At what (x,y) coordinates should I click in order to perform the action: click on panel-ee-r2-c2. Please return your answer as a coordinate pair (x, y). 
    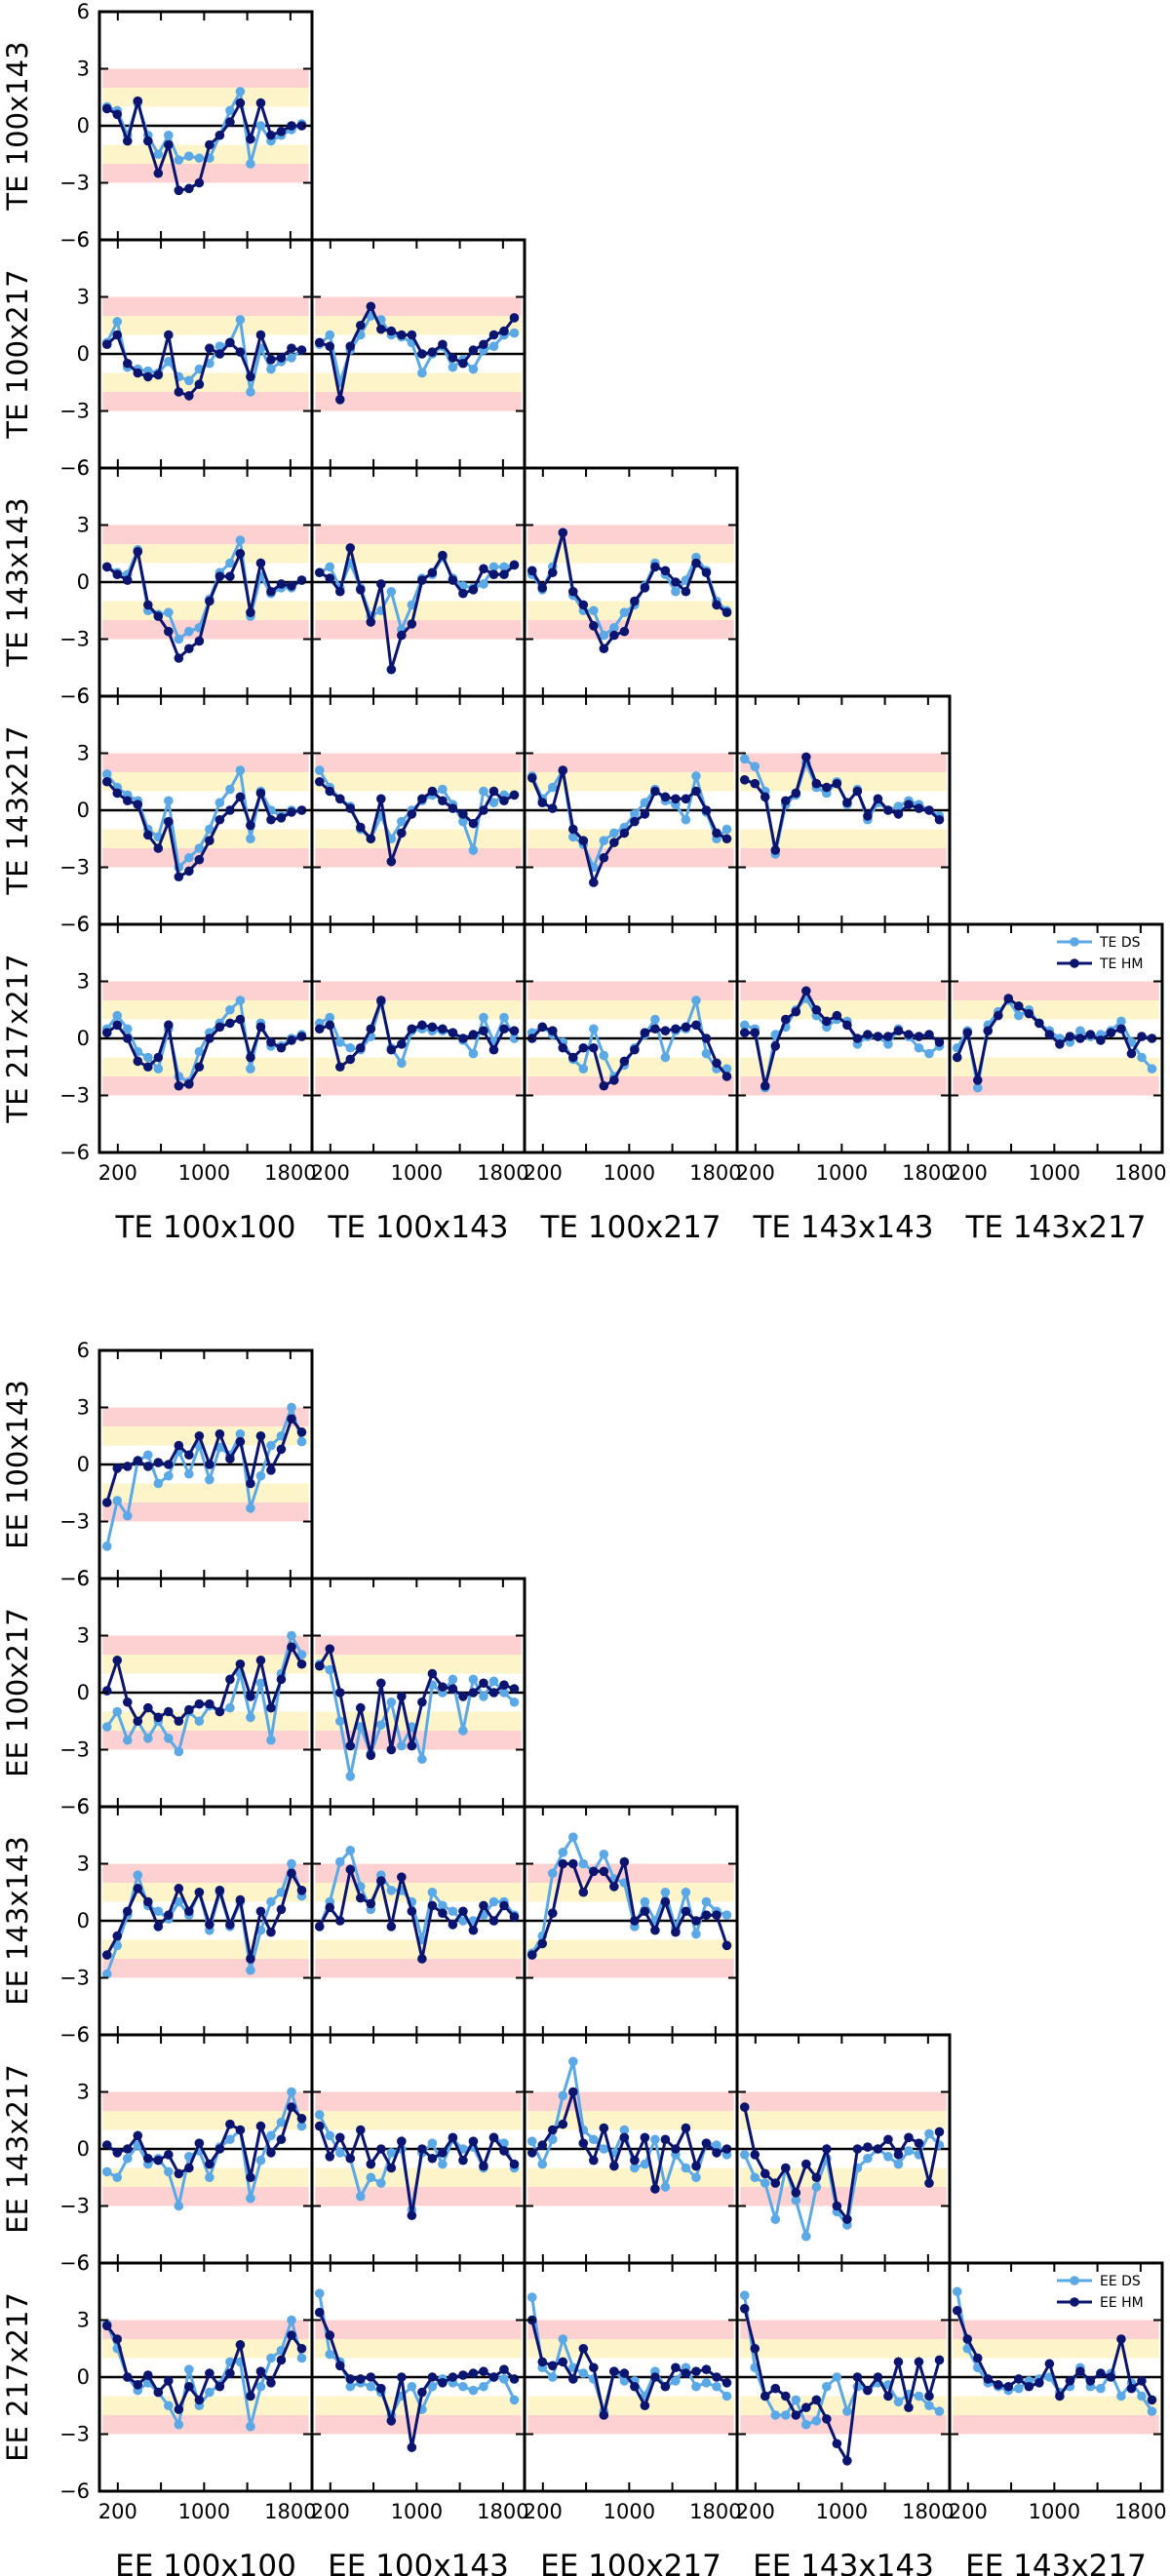
    Looking at the image, I should click on (631, 1921).